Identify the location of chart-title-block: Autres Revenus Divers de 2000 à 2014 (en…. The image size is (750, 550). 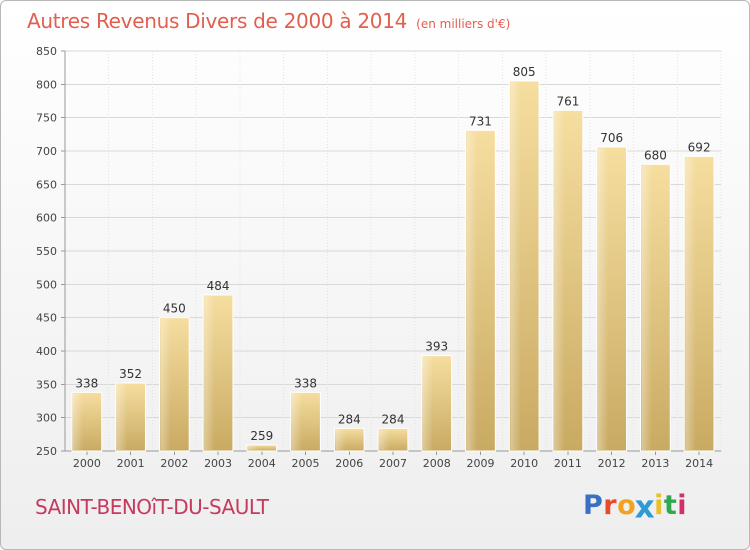
(268, 21).